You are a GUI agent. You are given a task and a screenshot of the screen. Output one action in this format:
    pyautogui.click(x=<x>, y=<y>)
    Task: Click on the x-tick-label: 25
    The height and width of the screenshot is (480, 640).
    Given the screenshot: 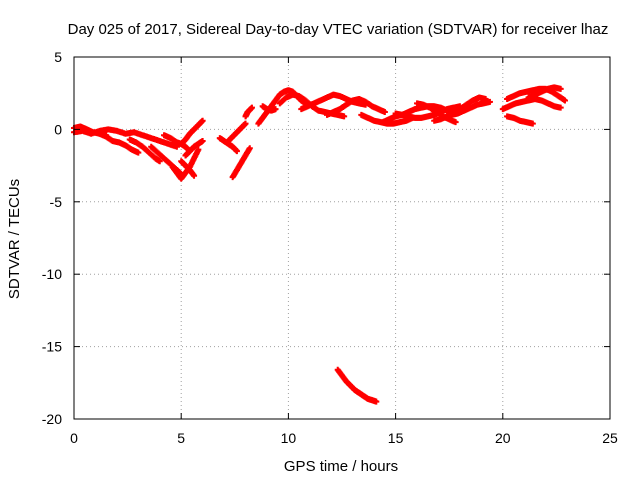 What is the action you would take?
    pyautogui.click(x=610, y=438)
    